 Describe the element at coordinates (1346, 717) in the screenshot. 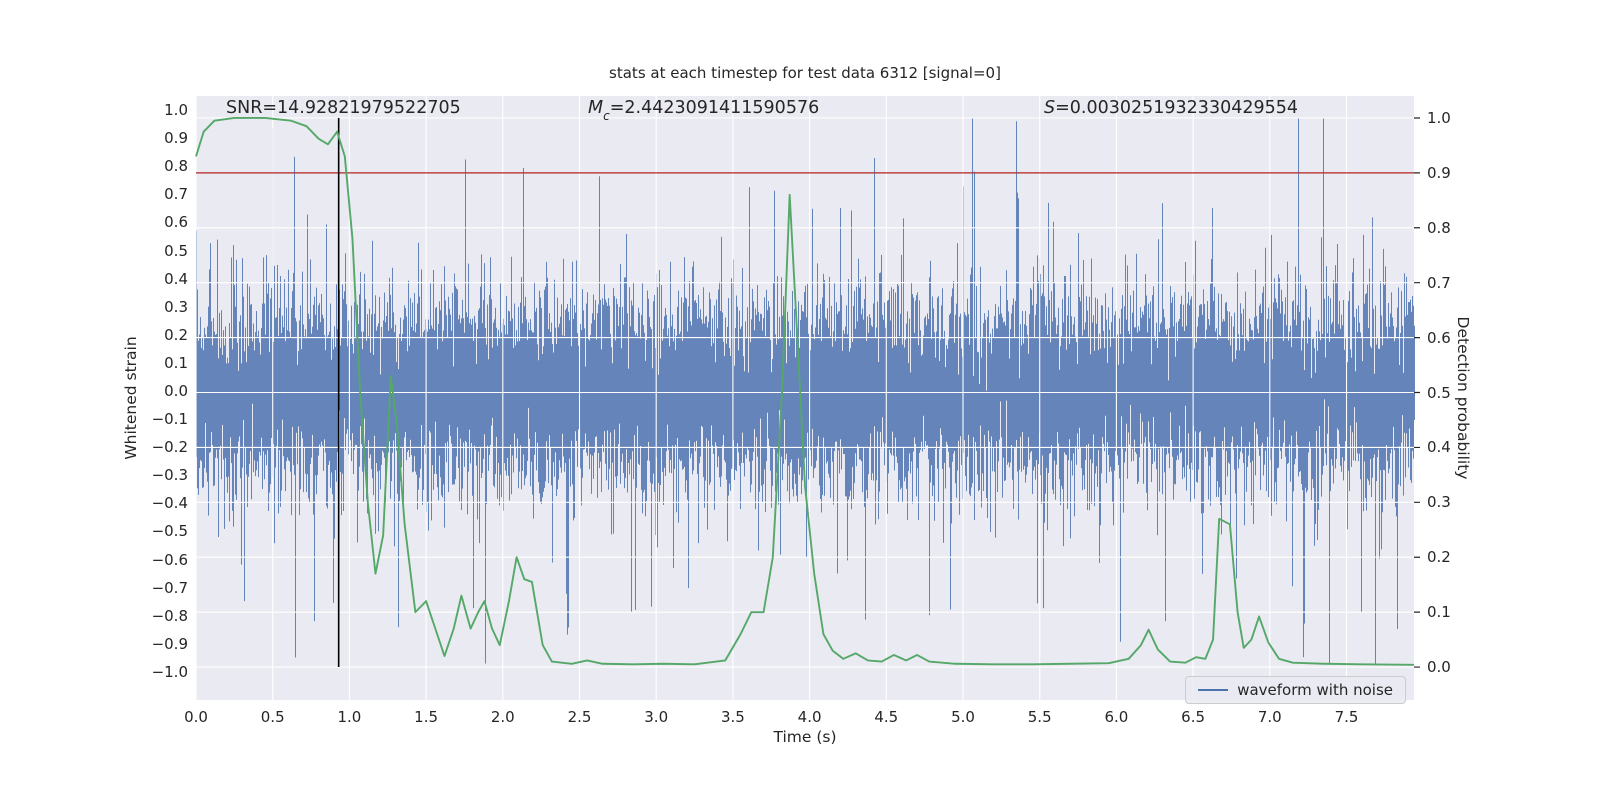

I see `x-tick-label: 7.5` at that location.